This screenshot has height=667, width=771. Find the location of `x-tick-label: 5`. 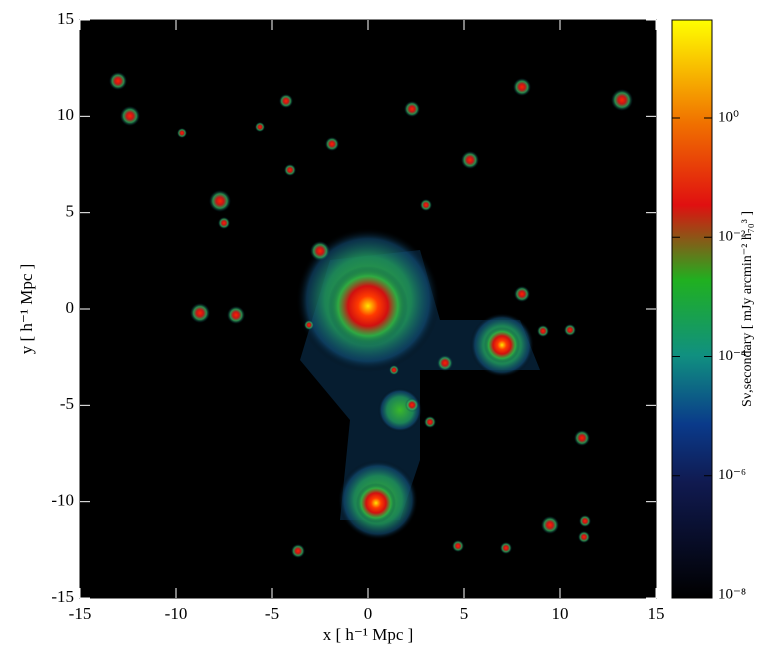

x-tick-label: 5 is located at coordinates (464, 613).